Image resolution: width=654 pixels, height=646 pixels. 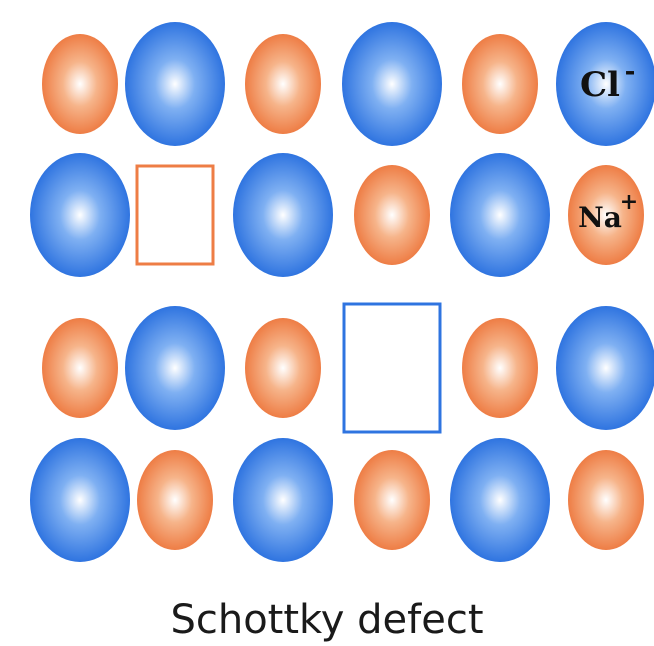 I want to click on cl-charge-label: -, so click(x=630, y=72).